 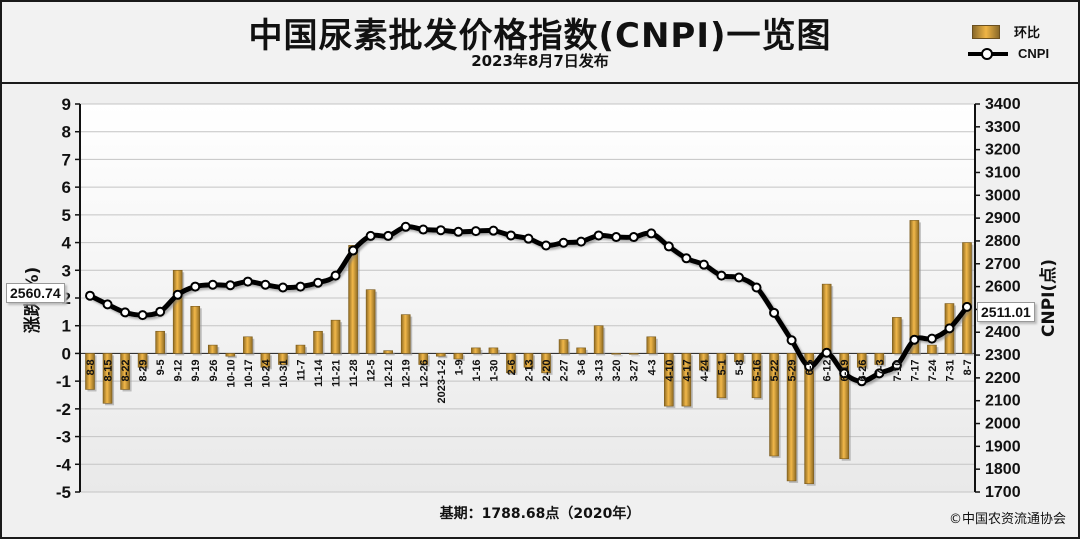 I want to click on x-tick-label: 10-24, so click(x=266, y=373).